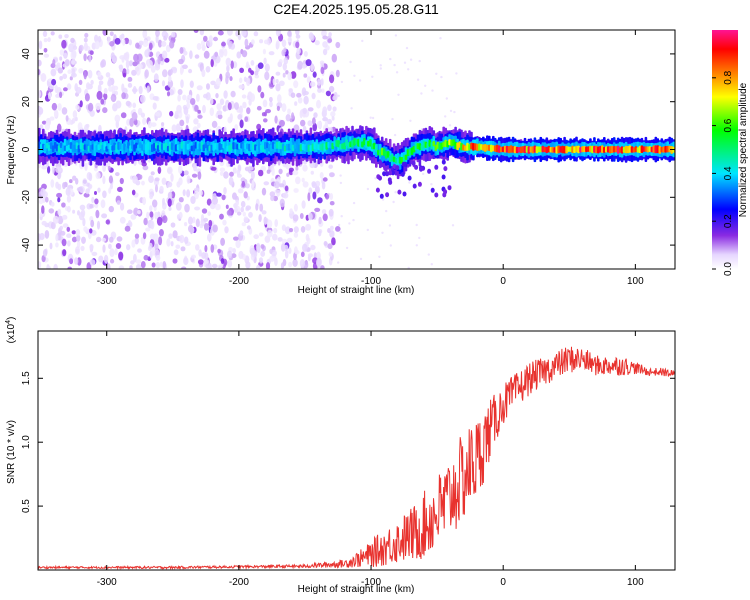 This screenshot has height=600, width=750. Describe the element at coordinates (371, 582) in the screenshot. I see `x-tick-label: -100` at that location.